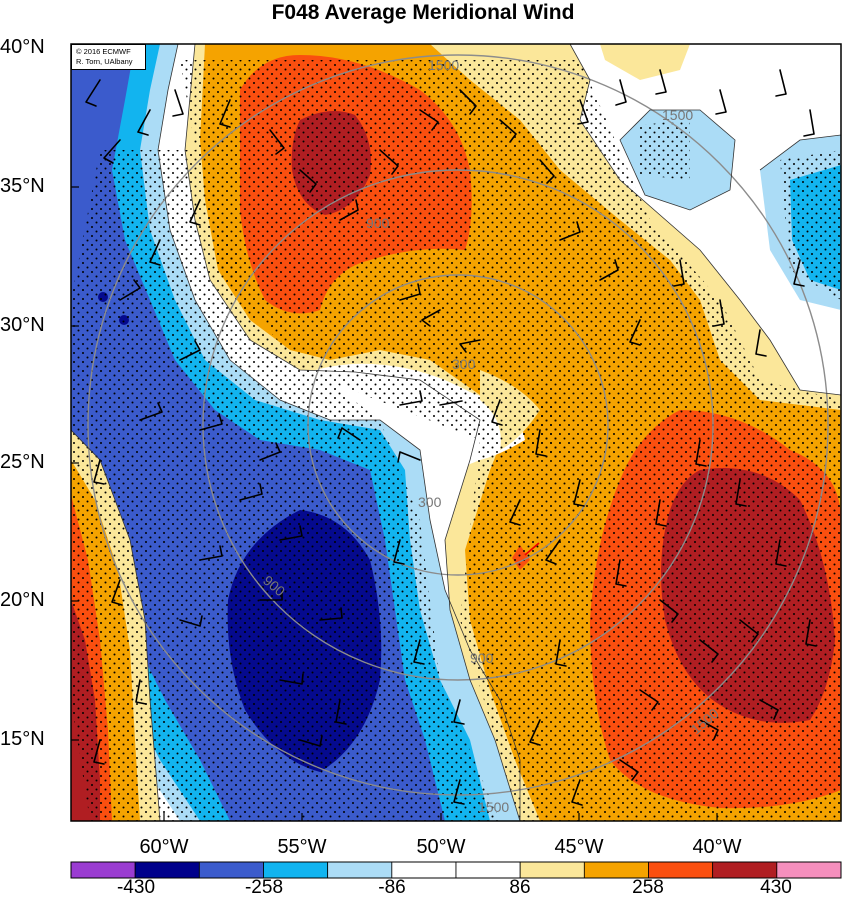 This screenshot has width=846, height=900. What do you see at coordinates (520, 887) in the screenshot?
I see `colorbar-label-86: 86` at bounding box center [520, 887].